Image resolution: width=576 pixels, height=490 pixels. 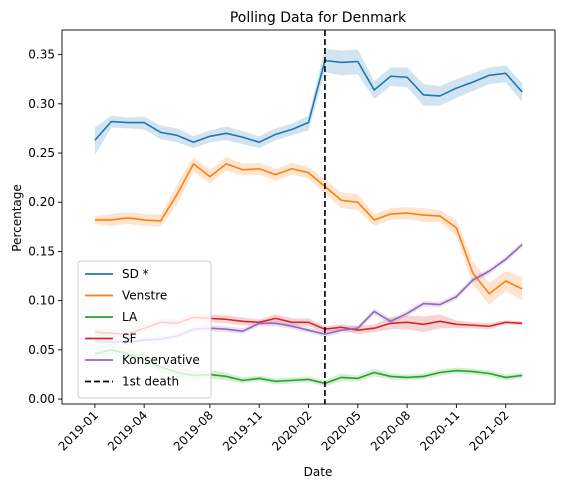 What do you see at coordinates (193, 430) in the screenshot?
I see `x-tick-label: 2019-08` at bounding box center [193, 430].